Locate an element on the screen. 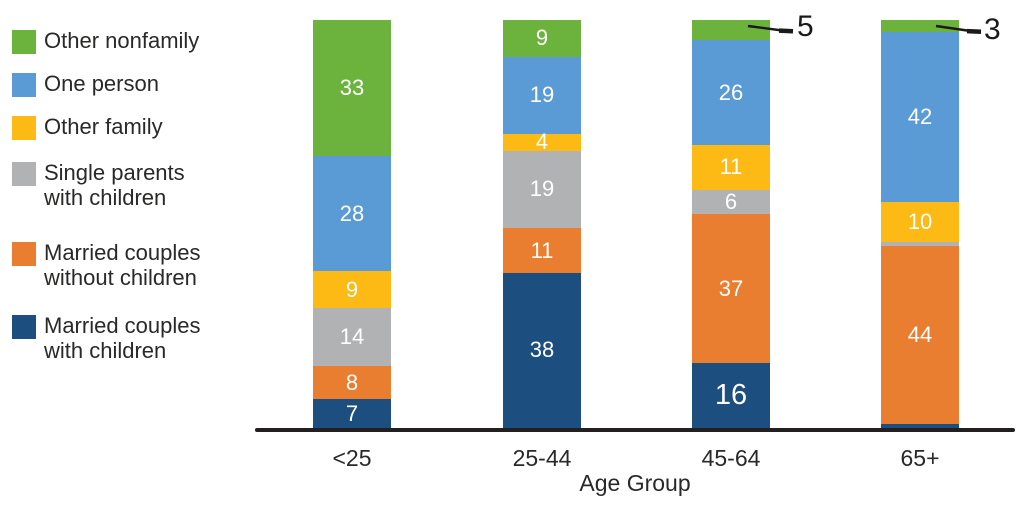 This screenshot has width=1024, height=506. bar-segment-other-family: 4 is located at coordinates (542, 142).